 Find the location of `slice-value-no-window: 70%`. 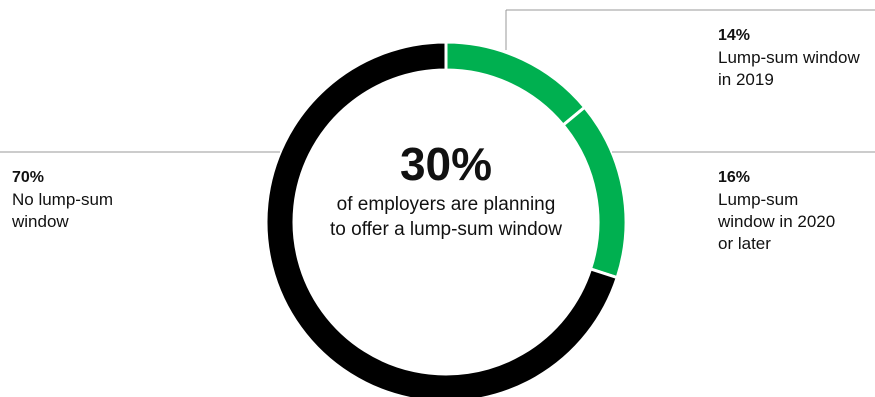

slice-value-no-window: 70% is located at coordinates (28, 177).